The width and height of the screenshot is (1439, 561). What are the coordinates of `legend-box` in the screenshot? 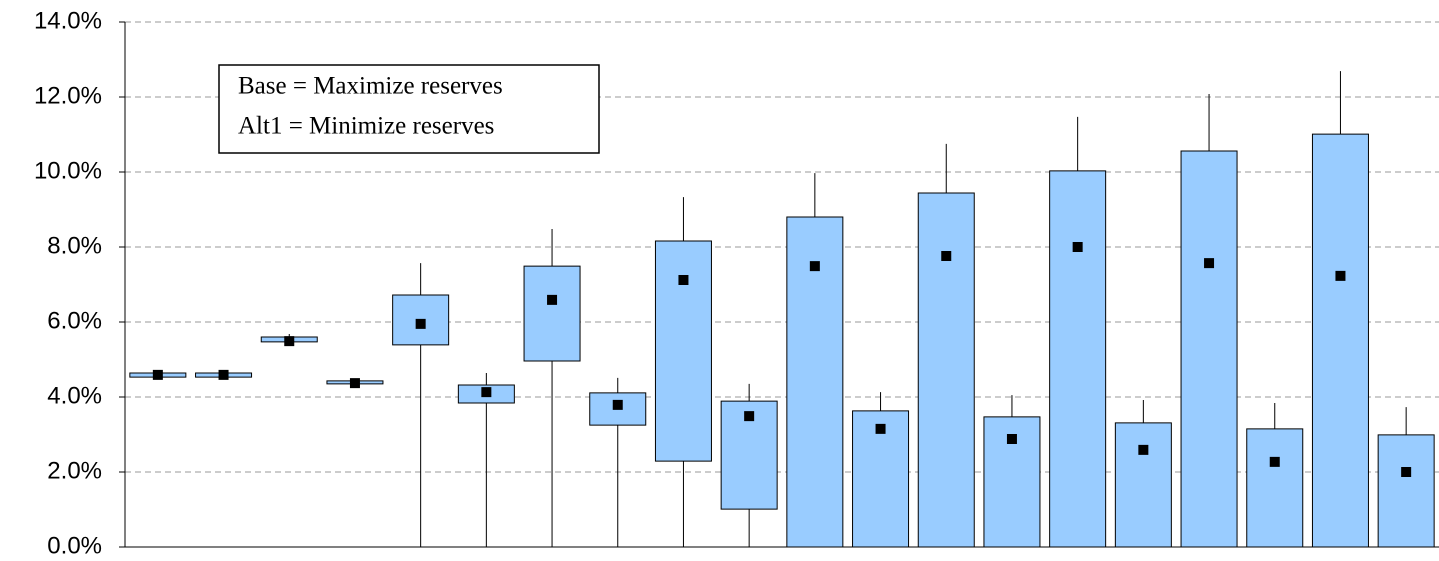 It's located at (409, 109).